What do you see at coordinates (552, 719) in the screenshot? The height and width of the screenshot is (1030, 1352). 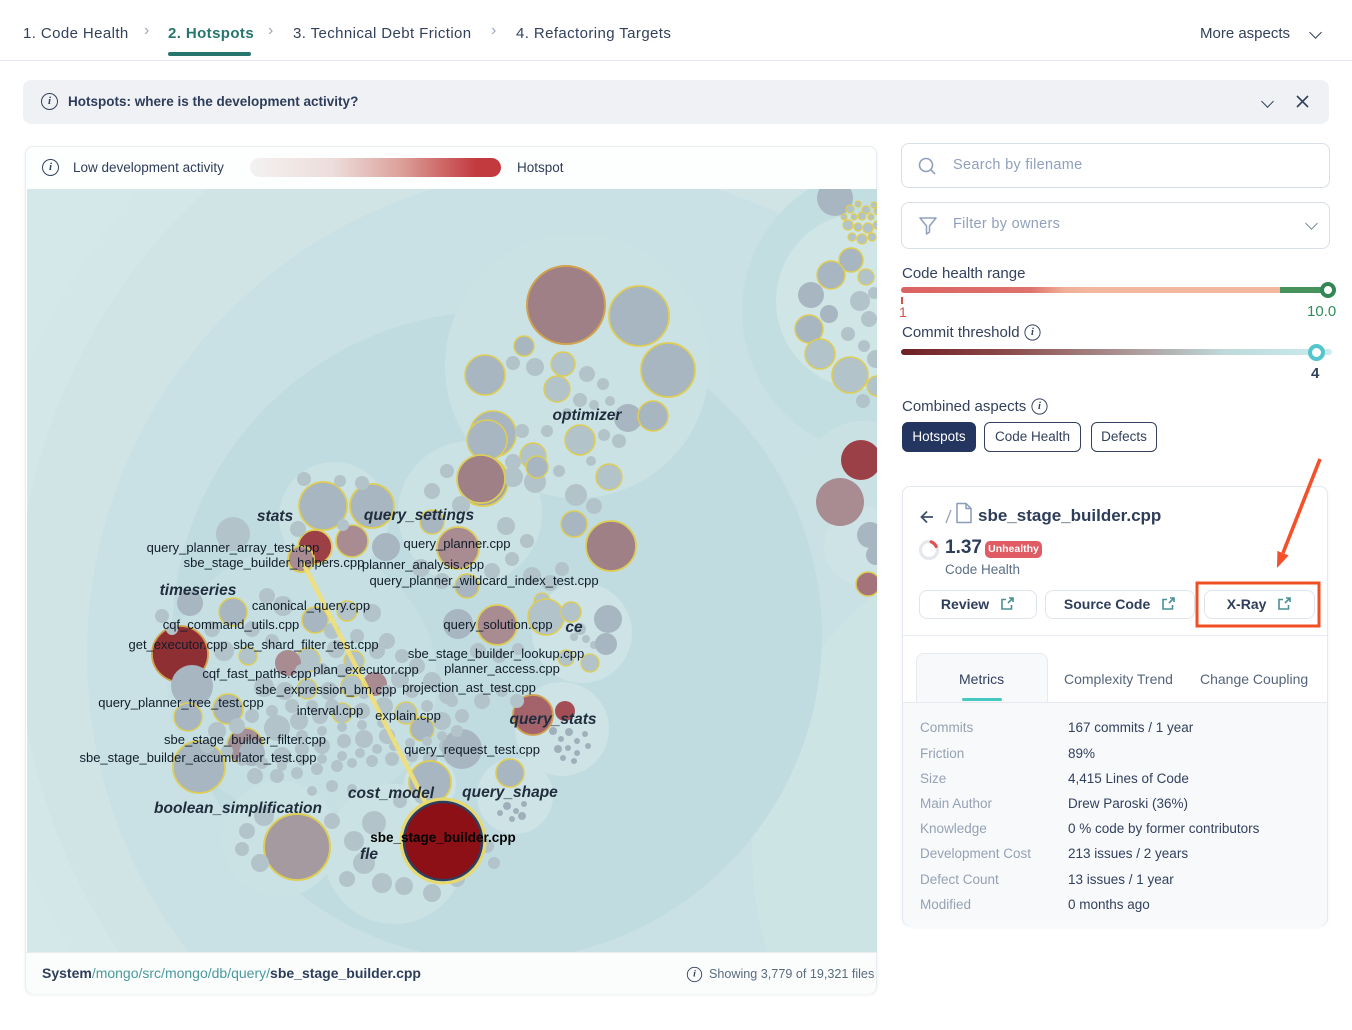 I see `svg-text: query_stats` at bounding box center [552, 719].